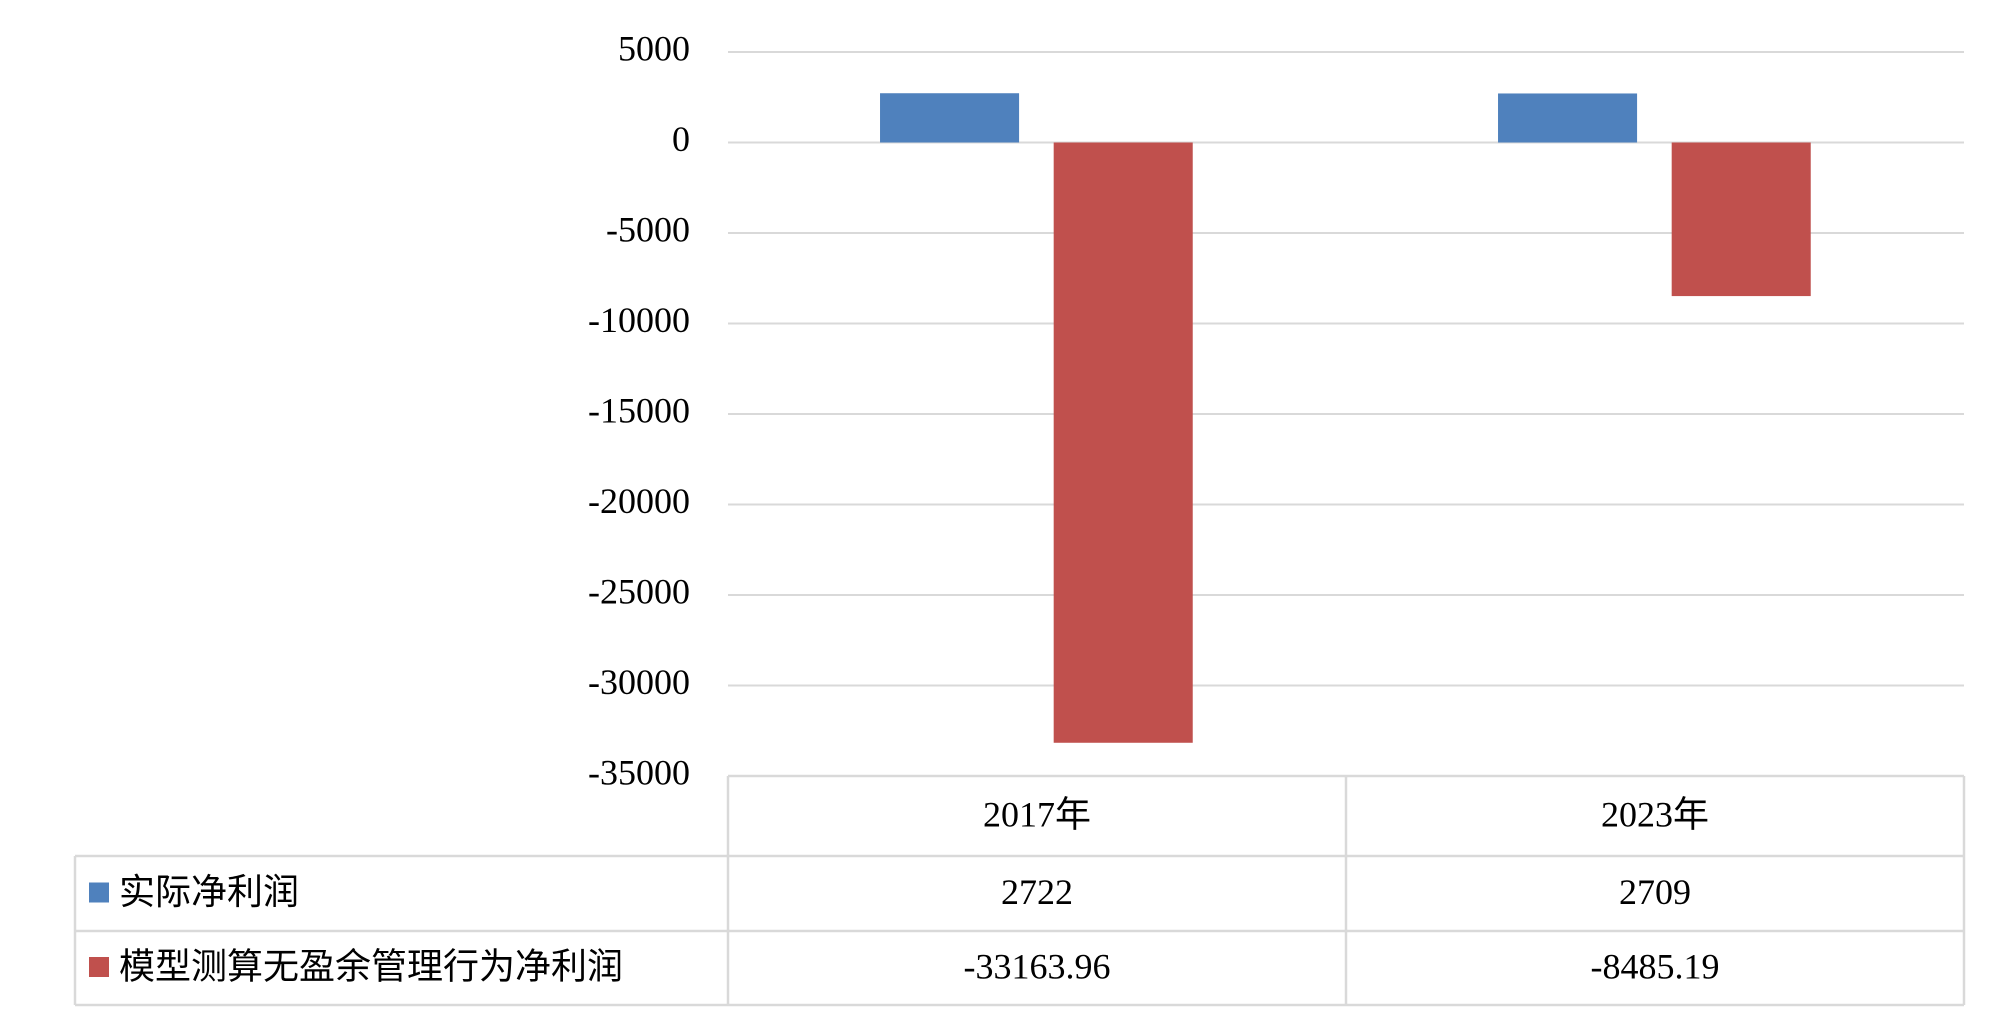 This screenshot has width=1999, height=1026. Describe the element at coordinates (681, 139) in the screenshot. I see `y-tick-label: 0` at that location.